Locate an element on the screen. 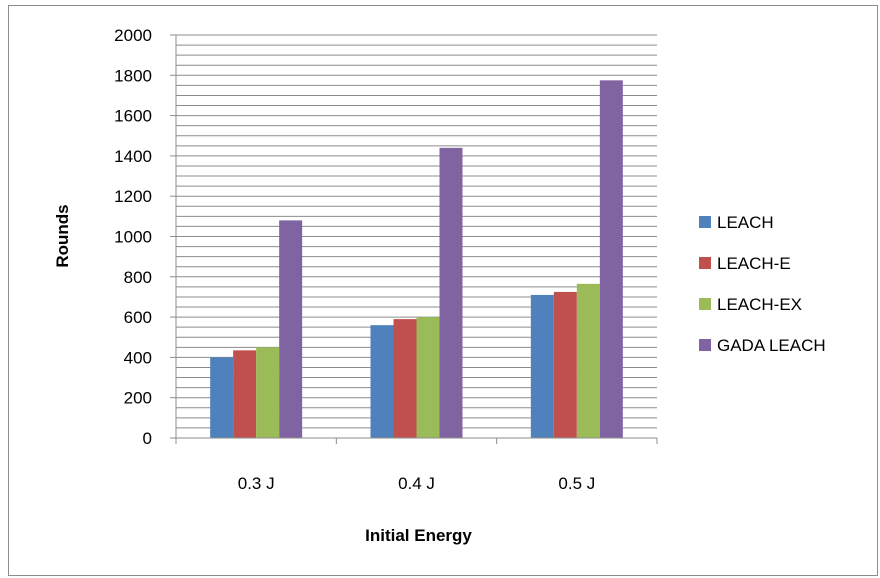  y-tick-label: 200 is located at coordinates (138, 398).